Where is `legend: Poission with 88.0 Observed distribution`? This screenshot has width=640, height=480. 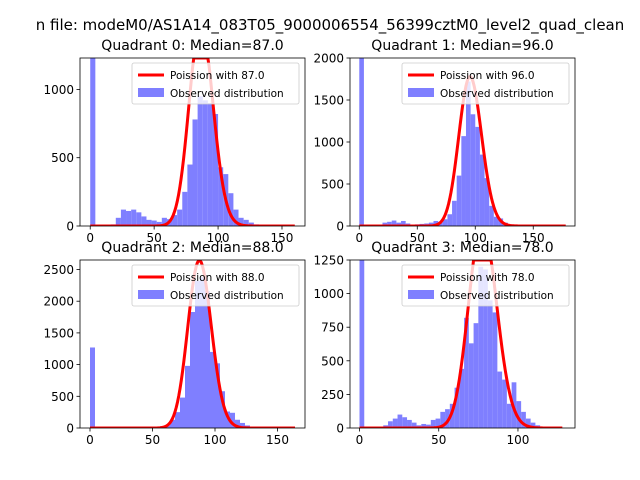
legend: Poission with 88.0 Observed distribution is located at coordinates (215, 285).